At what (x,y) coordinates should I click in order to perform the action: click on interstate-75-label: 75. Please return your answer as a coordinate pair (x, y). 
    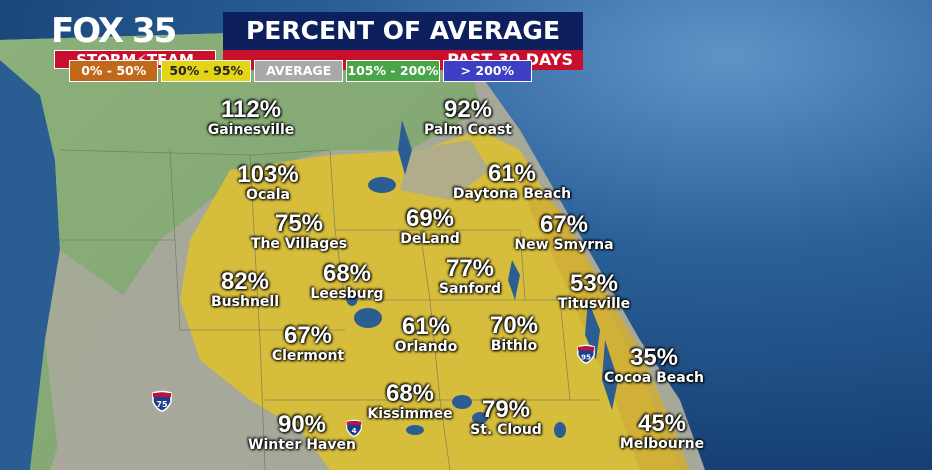
    Looking at the image, I should click on (162, 404).